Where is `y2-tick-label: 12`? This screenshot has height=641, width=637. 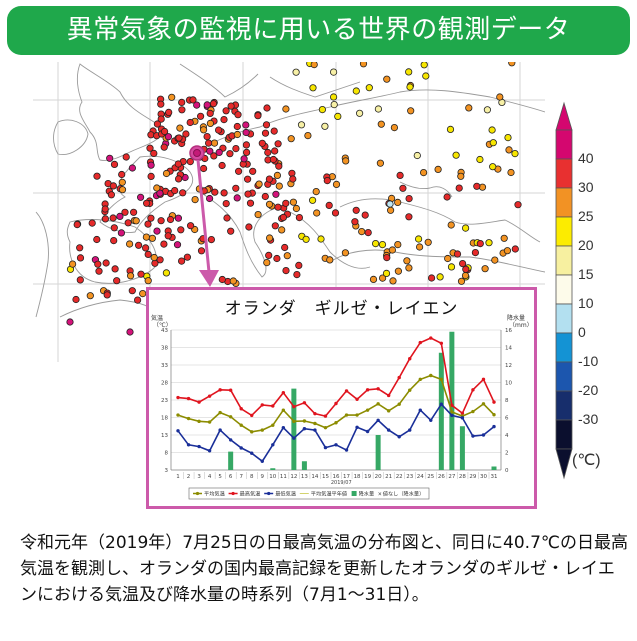
y2-tick-label: 12 is located at coordinates (508, 366).